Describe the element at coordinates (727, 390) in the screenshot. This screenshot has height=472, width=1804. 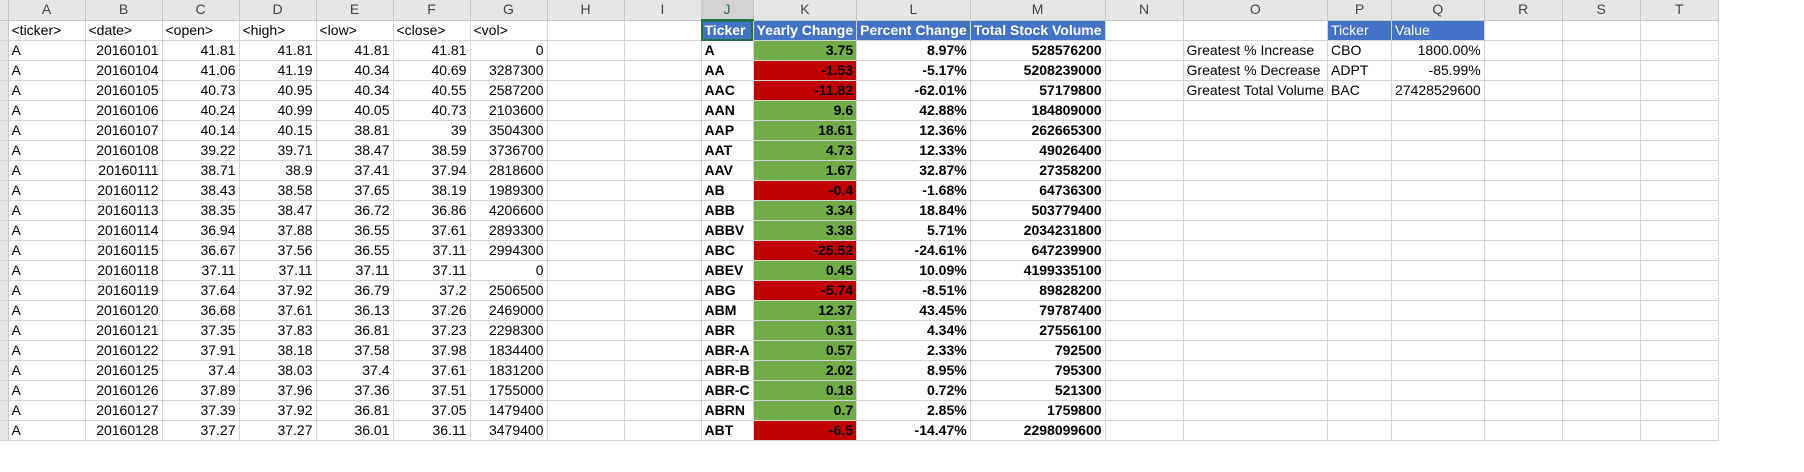
I see `cell-J: ABR-C` at that location.